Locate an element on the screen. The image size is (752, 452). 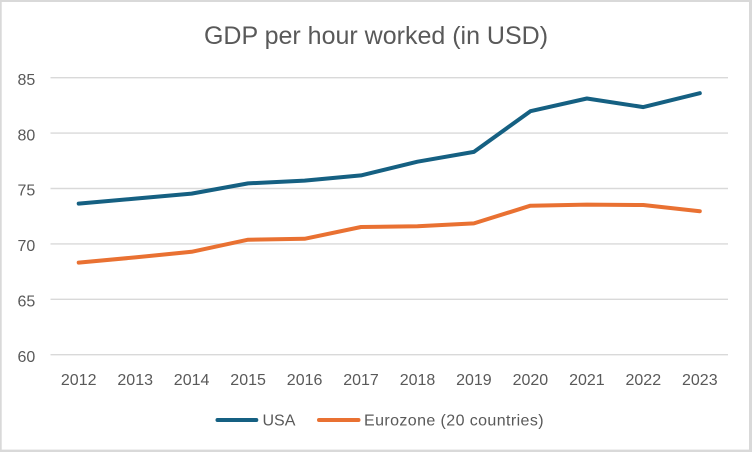
svg-text: 2014 is located at coordinates (192, 380).